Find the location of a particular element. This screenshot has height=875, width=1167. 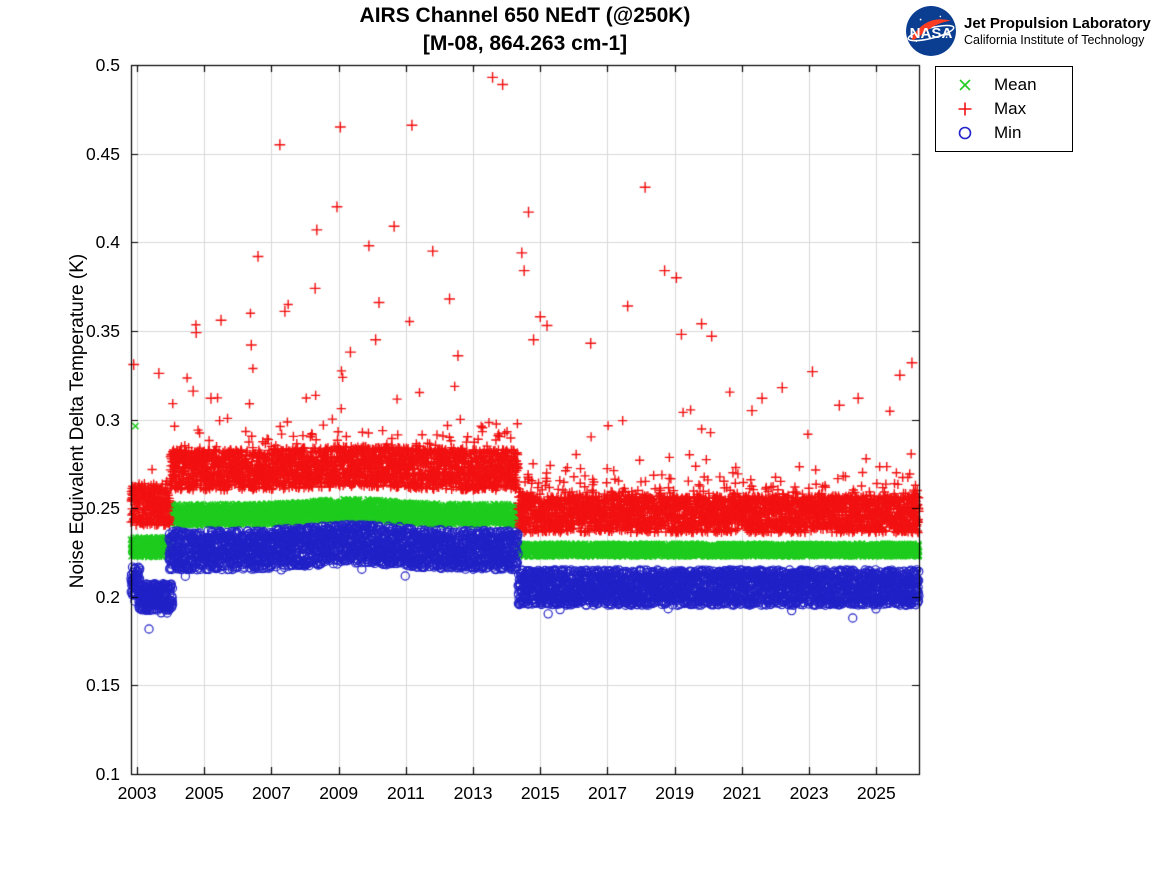

x-tick-label: 2021 is located at coordinates (742, 793).